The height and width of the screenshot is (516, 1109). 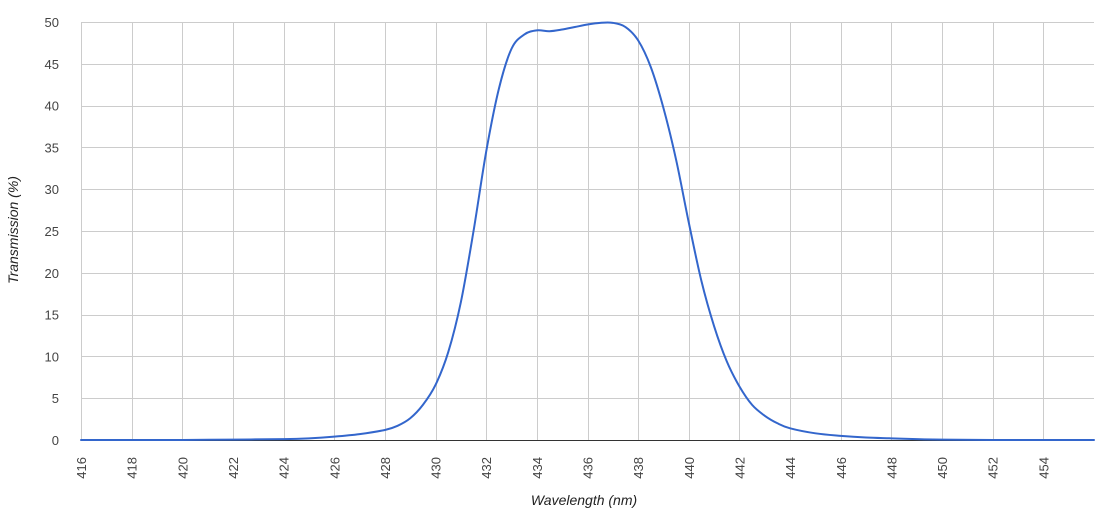 What do you see at coordinates (55, 440) in the screenshot?
I see `y-tick-label: 0` at bounding box center [55, 440].